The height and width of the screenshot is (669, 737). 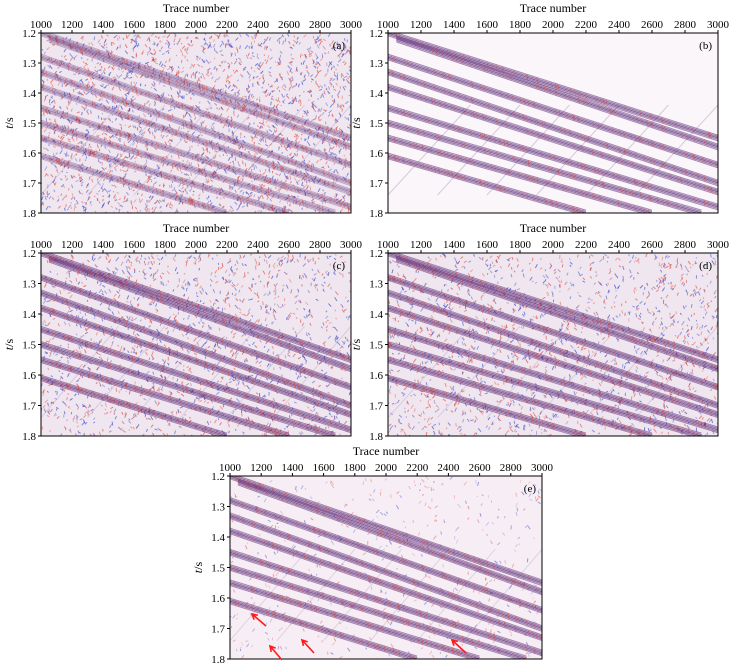 What do you see at coordinates (210, 568) in the screenshot?
I see `panel-e-y-axis: 1.2 1.3 1.4 1.5 1.6 1.7 1.8 t/s` at bounding box center [210, 568].